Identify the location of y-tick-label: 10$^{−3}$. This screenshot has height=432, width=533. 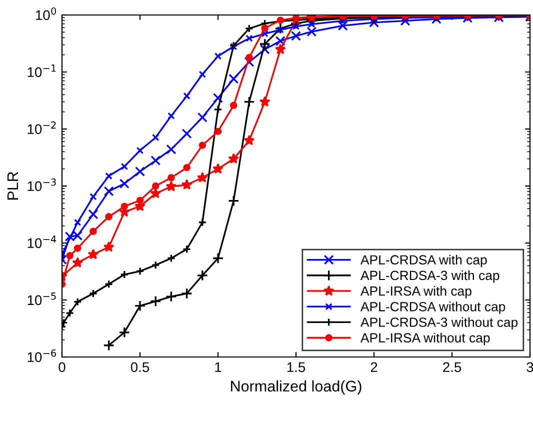
(42, 185).